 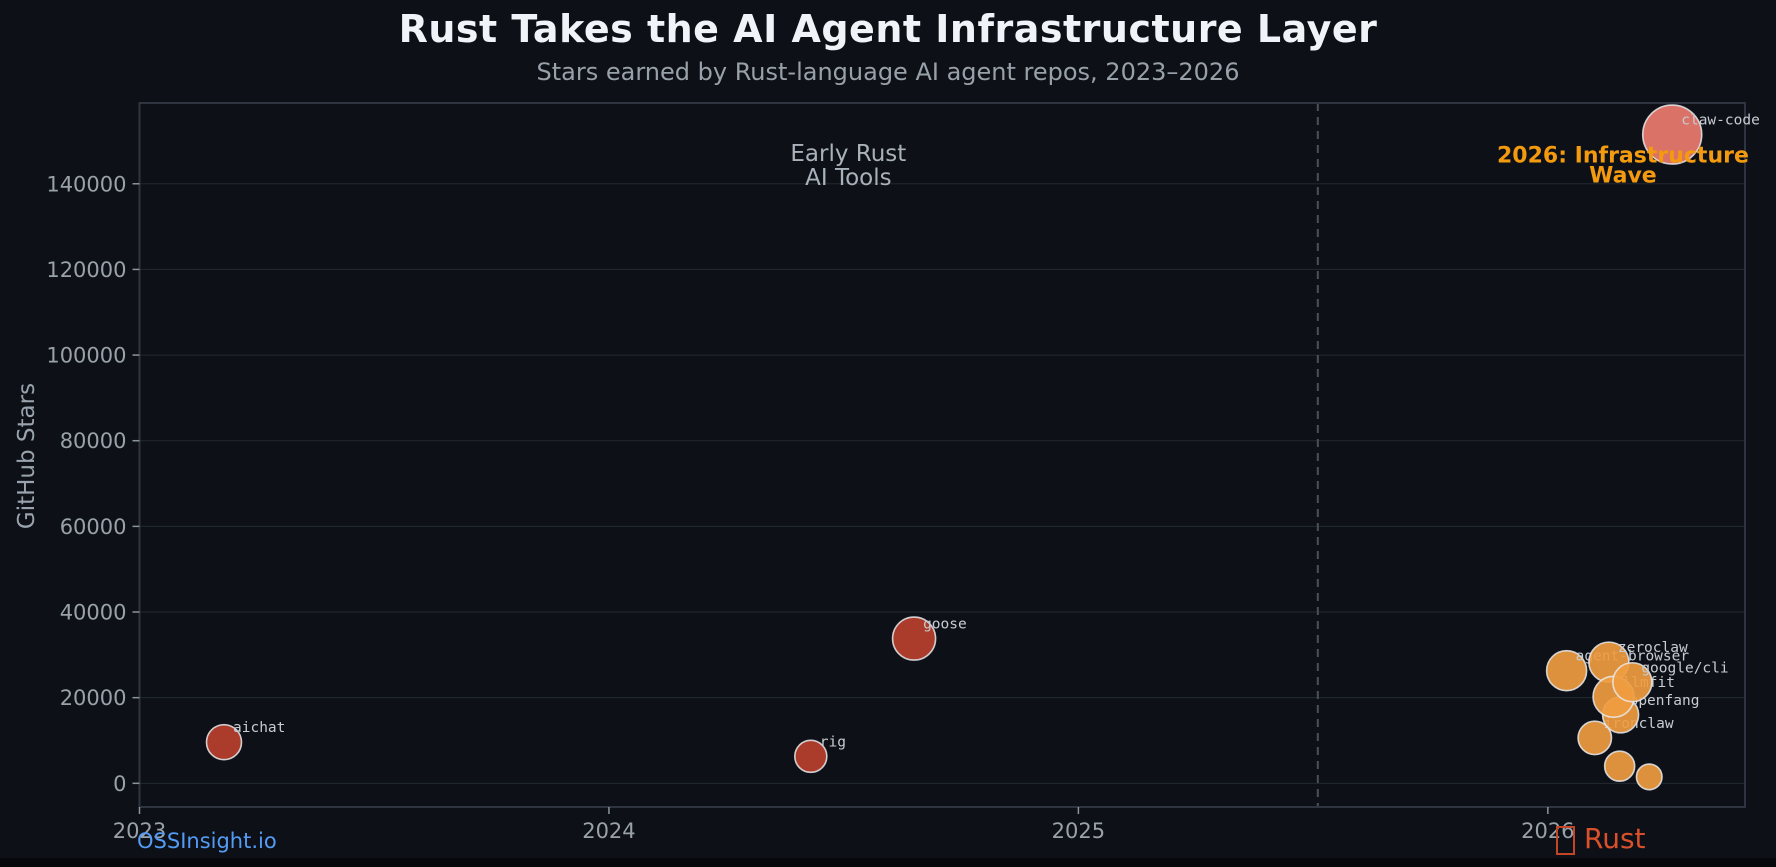 What do you see at coordinates (93, 698) in the screenshot?
I see `y-tick-label: 20000` at bounding box center [93, 698].